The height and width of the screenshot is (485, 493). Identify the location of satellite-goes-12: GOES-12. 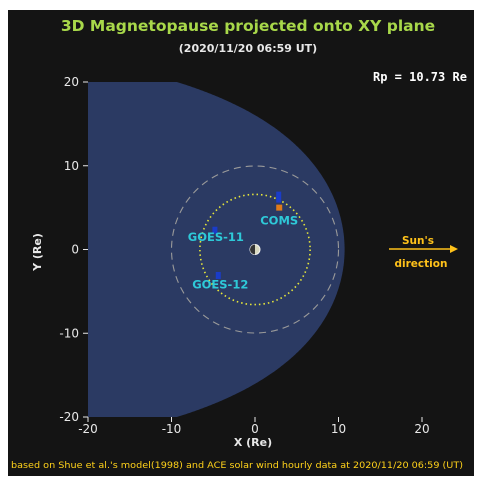
(220, 281).